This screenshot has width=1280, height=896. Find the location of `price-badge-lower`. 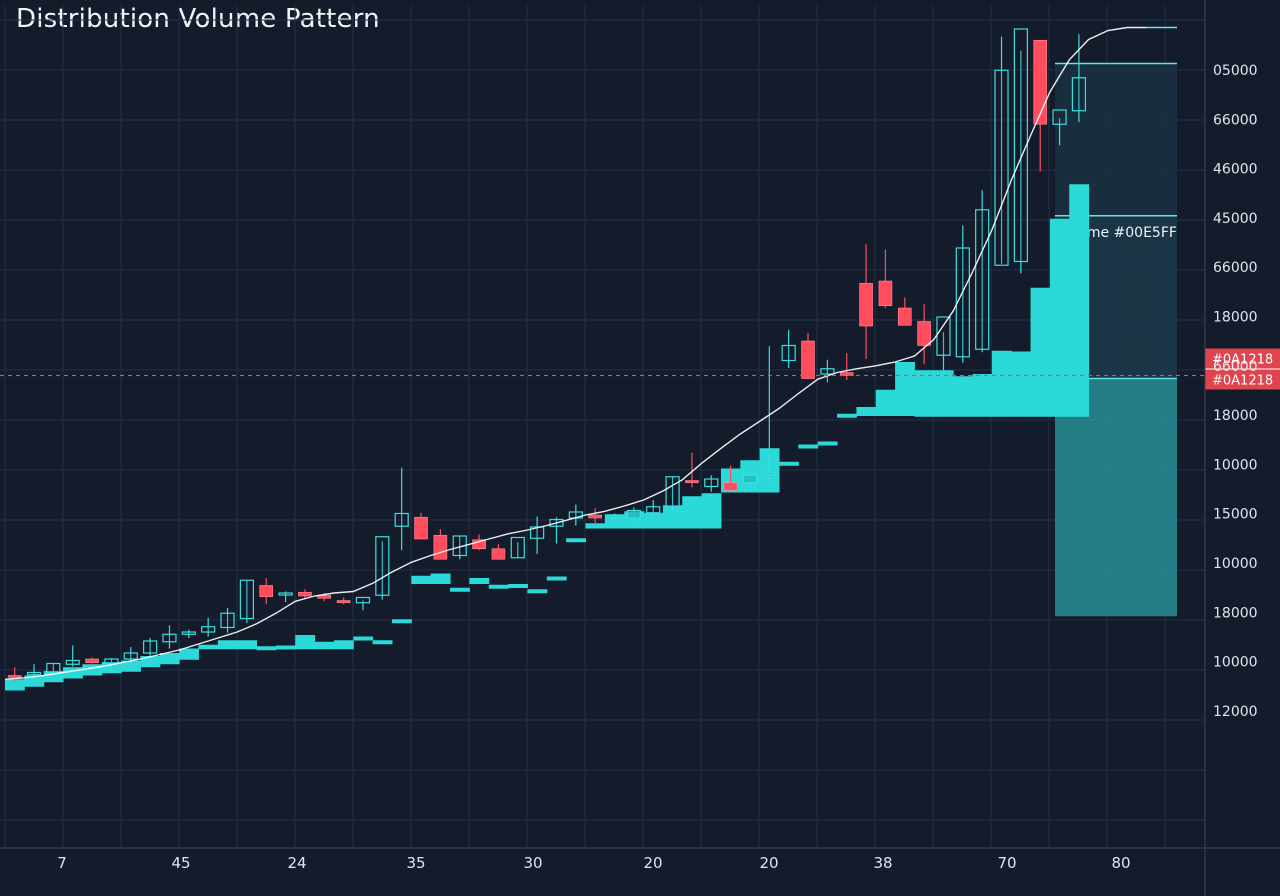

price-badge-lower is located at coordinates (1242, 379).